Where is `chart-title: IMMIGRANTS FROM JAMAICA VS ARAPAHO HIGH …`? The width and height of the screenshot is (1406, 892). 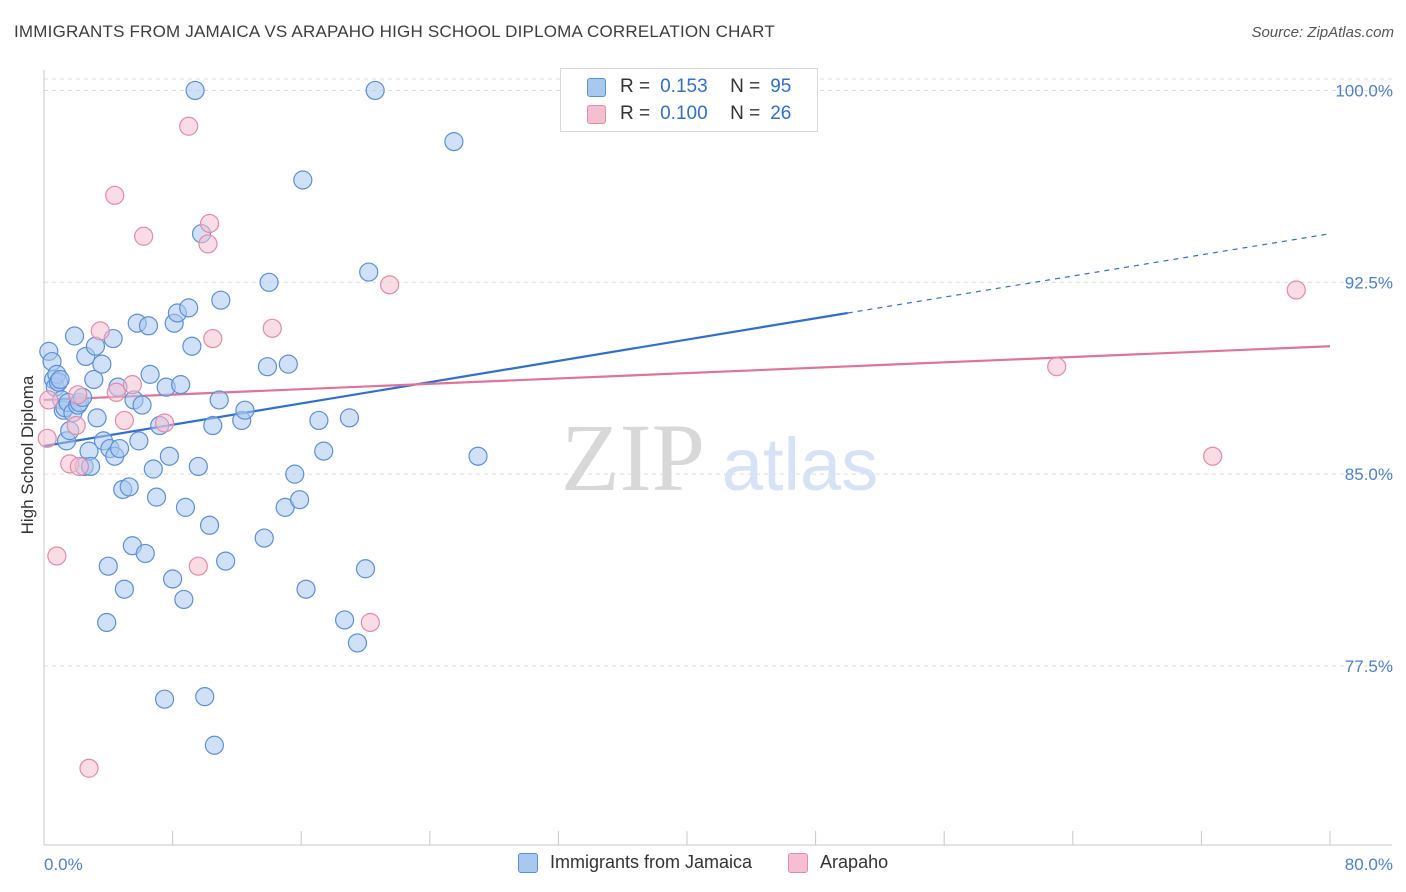 chart-title: IMMIGRANTS FROM JAMAICA VS ARAPAHO HIGH … is located at coordinates (394, 31).